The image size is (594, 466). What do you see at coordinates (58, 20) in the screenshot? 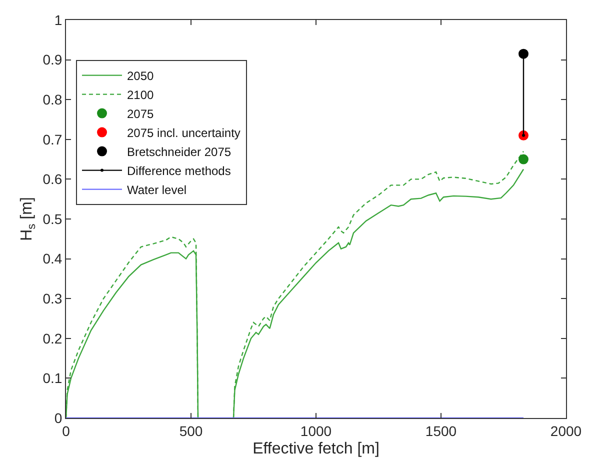
I see `y-tick-label: 1` at bounding box center [58, 20].